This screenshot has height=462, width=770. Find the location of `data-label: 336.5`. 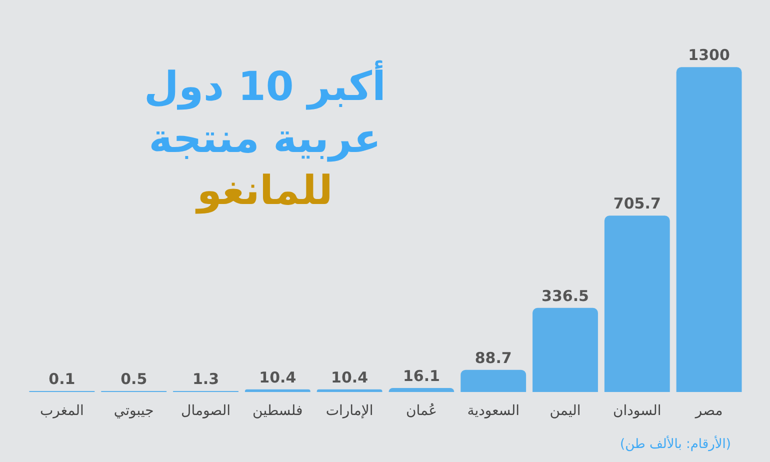

data-label: 336.5 is located at coordinates (565, 295).